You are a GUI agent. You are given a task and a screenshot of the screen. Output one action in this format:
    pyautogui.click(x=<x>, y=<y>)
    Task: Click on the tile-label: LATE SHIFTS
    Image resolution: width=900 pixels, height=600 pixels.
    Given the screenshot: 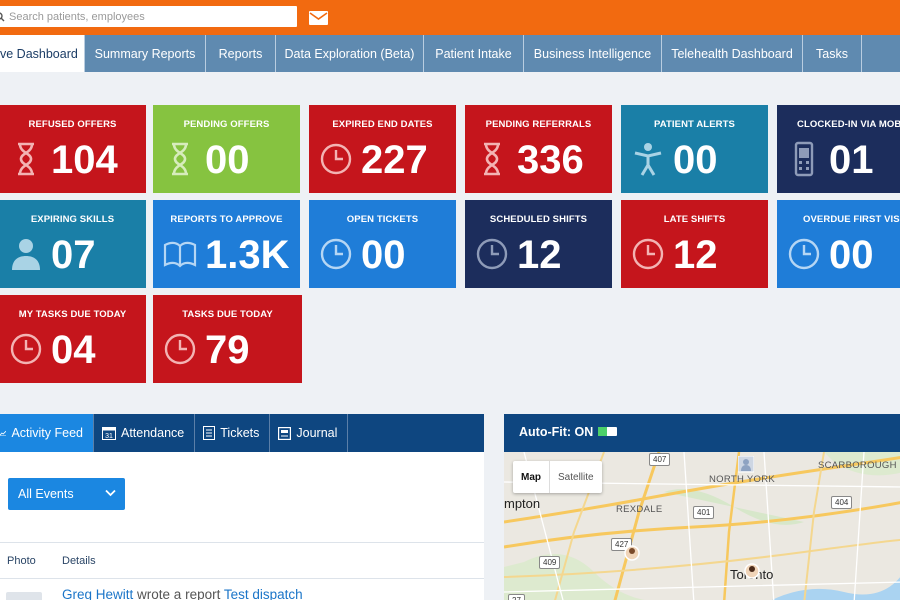 What is the action you would take?
    pyautogui.click(x=694, y=219)
    